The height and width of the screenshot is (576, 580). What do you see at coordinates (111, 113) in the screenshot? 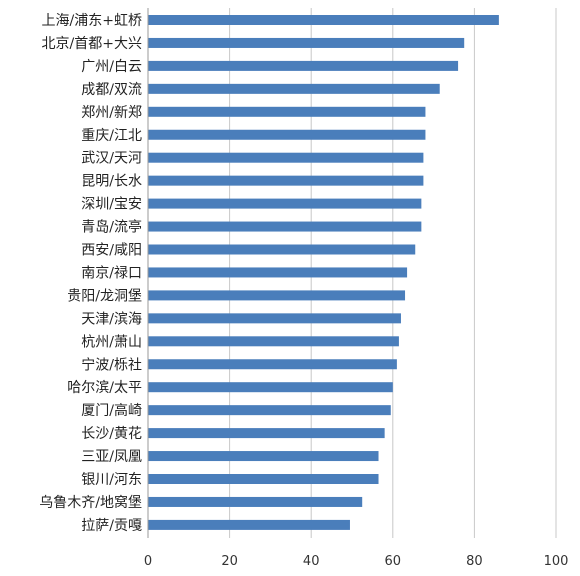
I see `category-label: 郑州/新郑` at bounding box center [111, 113].